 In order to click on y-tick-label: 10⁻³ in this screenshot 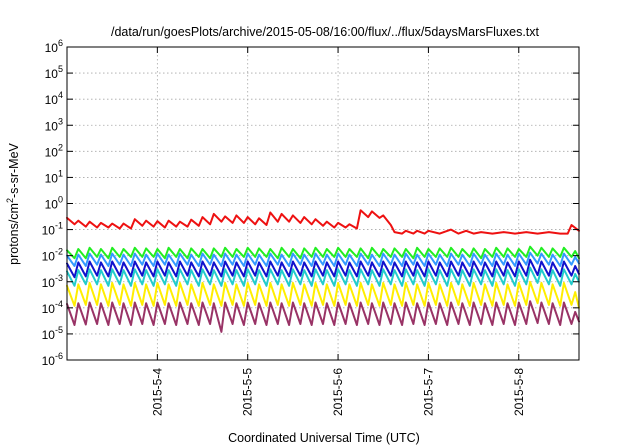, I will do `click(52, 281)`.